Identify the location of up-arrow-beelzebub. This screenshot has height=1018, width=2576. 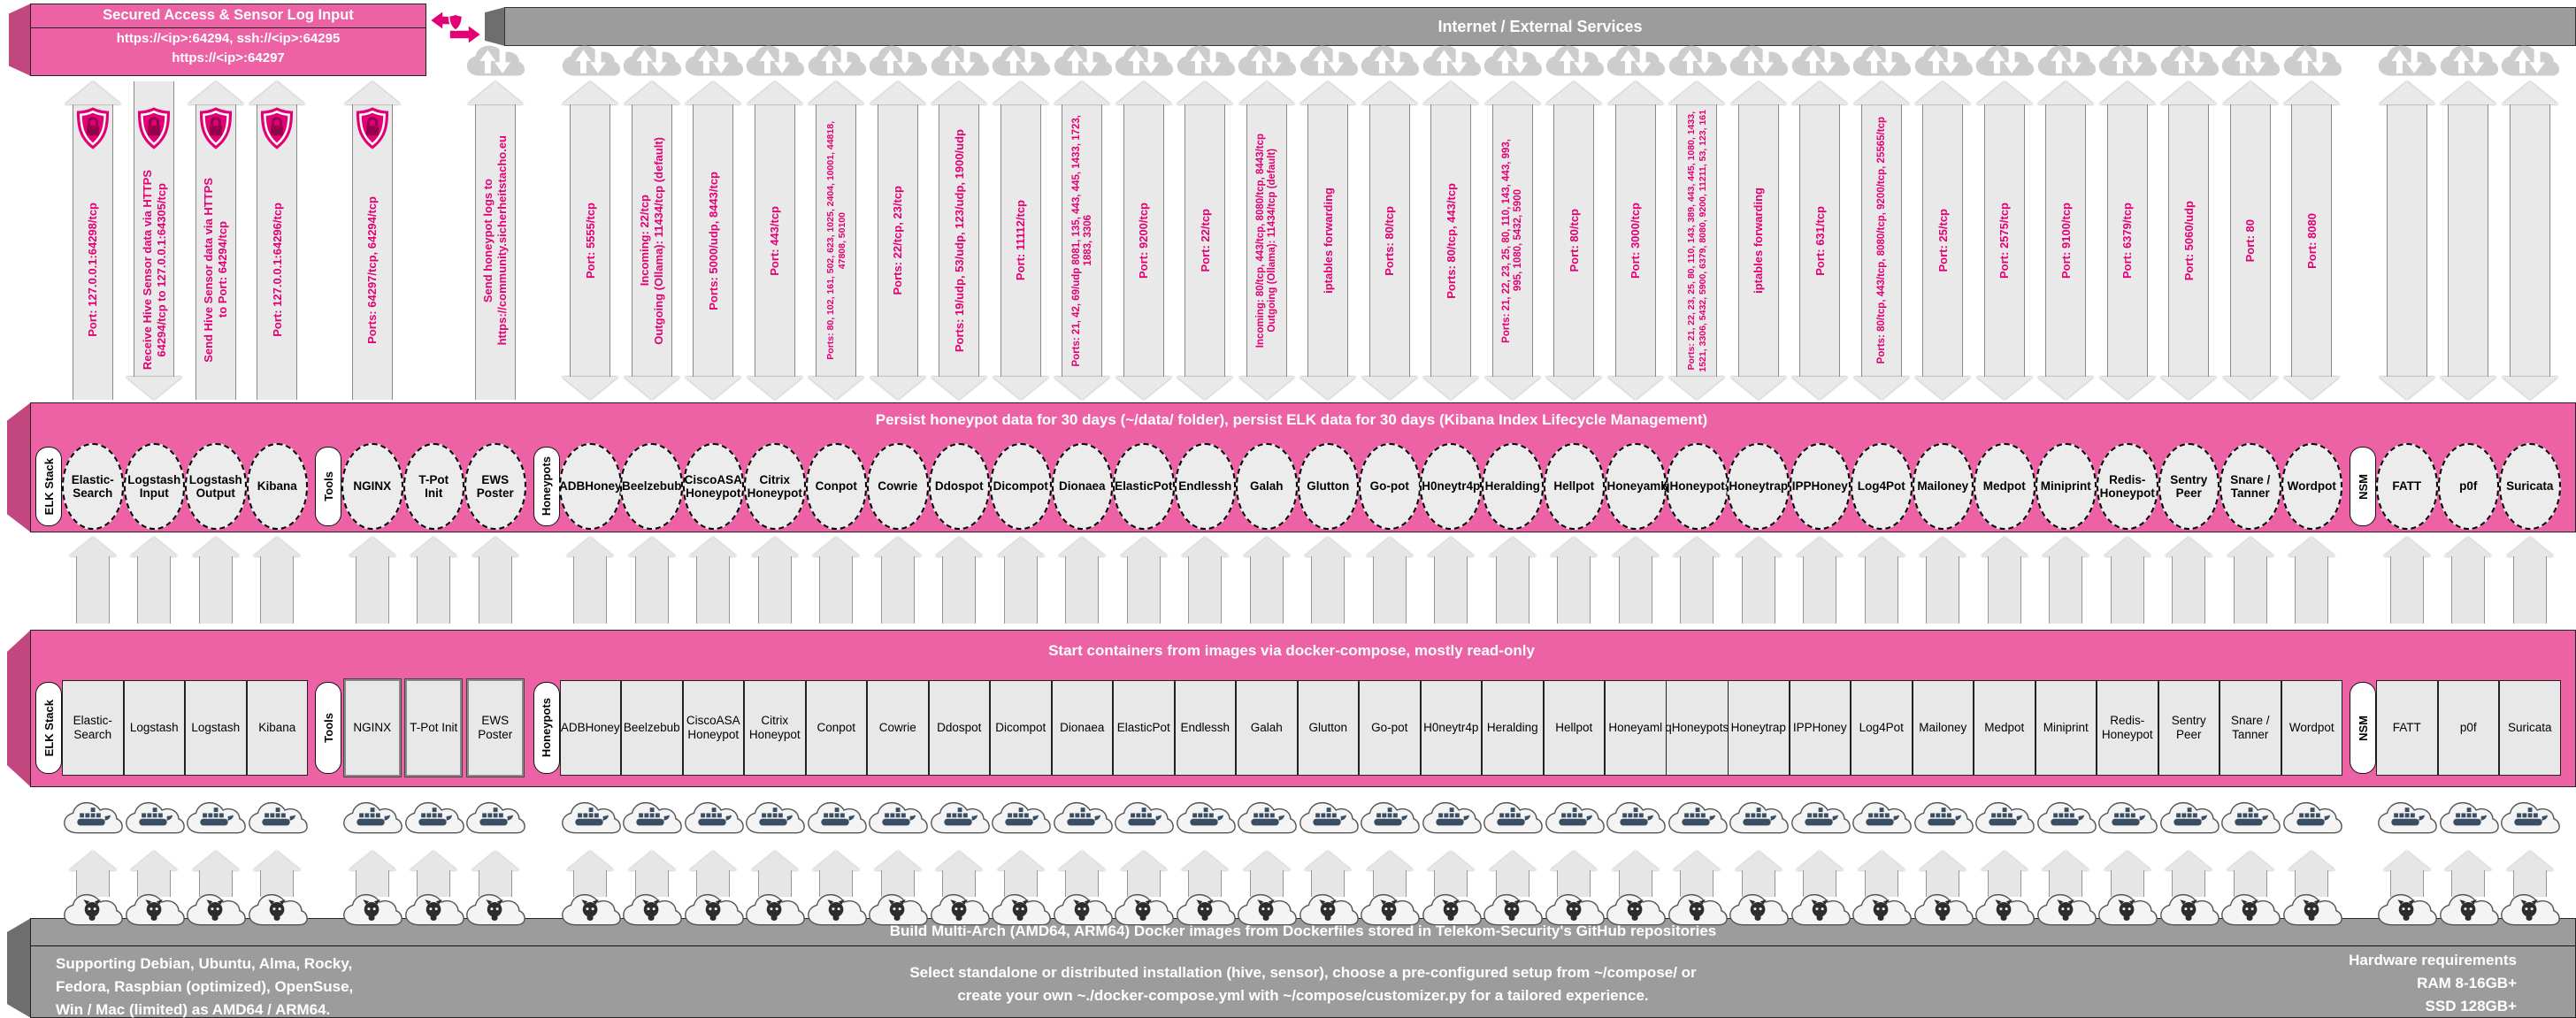
(652, 581).